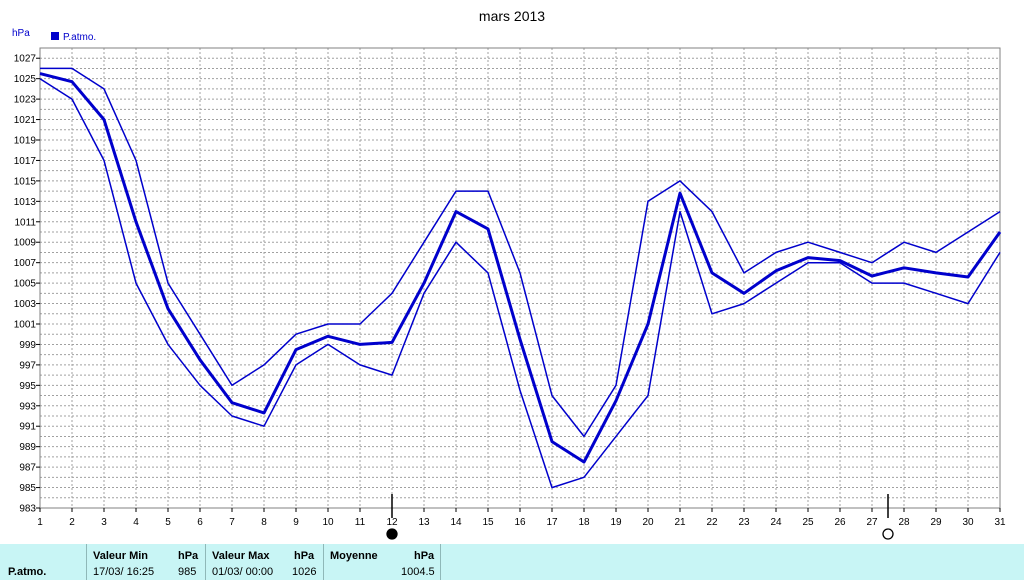 This screenshot has width=1024, height=580. Describe the element at coordinates (124, 572) in the screenshot. I see `stats-min-date: 17/03/ 16:25` at that location.